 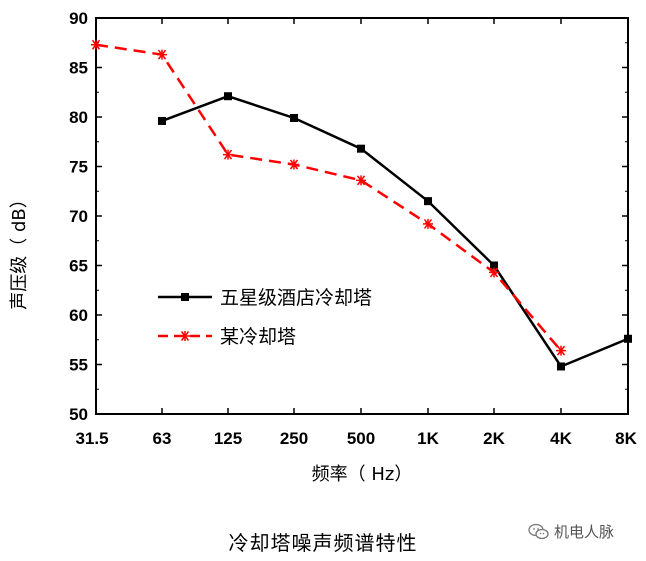 I want to click on y-tick-label: 55, so click(x=78, y=365).